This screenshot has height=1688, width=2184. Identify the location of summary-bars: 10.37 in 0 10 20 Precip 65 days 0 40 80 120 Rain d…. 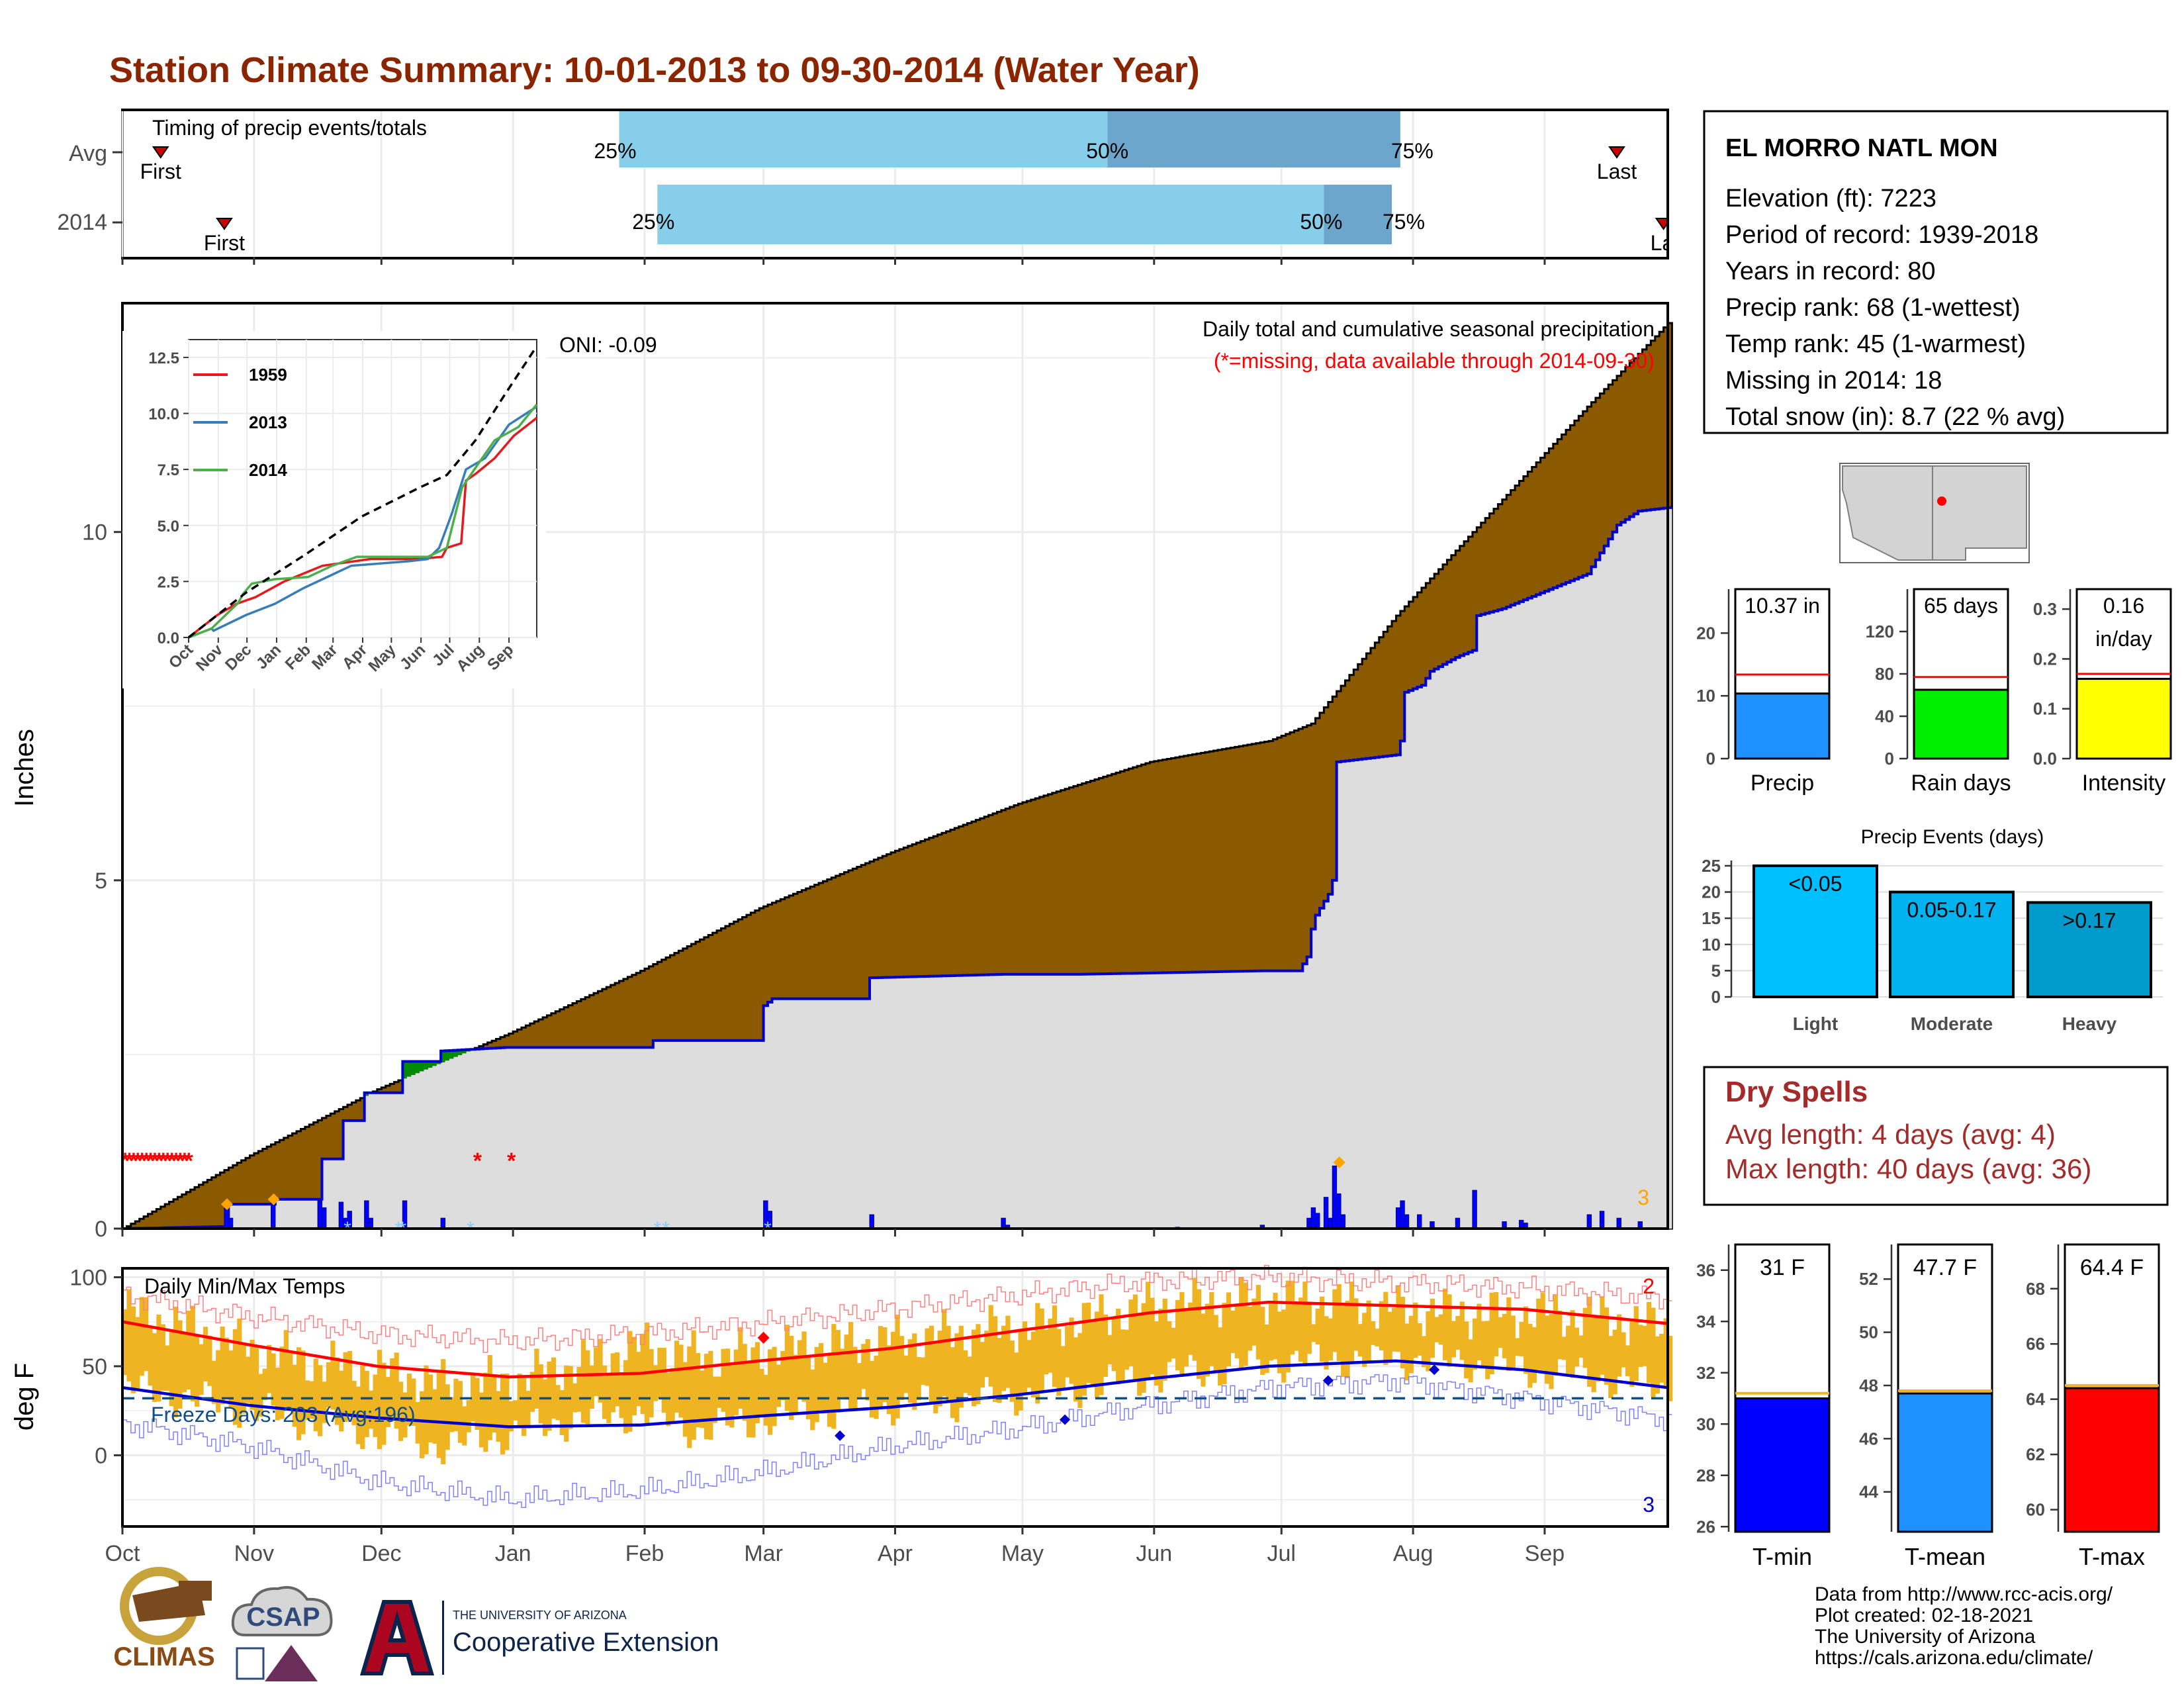
(1934, 692).